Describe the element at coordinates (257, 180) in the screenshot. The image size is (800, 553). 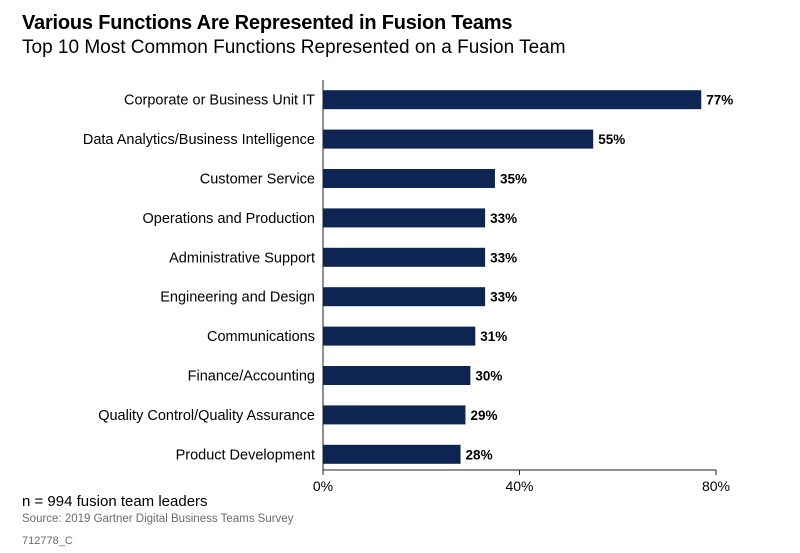
I see `category-label: Customer Service` at that location.